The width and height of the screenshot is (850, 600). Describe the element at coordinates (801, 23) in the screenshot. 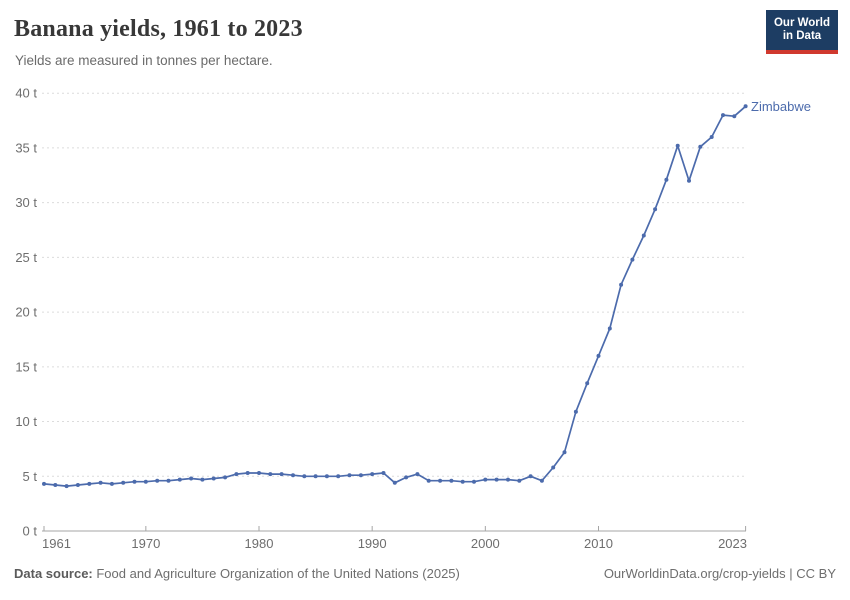

I see `owid-logo-line1: Our World` at that location.